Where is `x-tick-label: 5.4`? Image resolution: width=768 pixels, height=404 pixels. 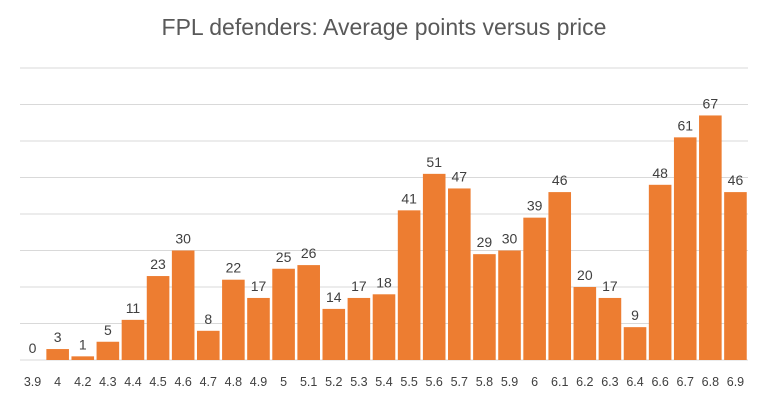
x-tick-label: 5.4 is located at coordinates (383, 382).